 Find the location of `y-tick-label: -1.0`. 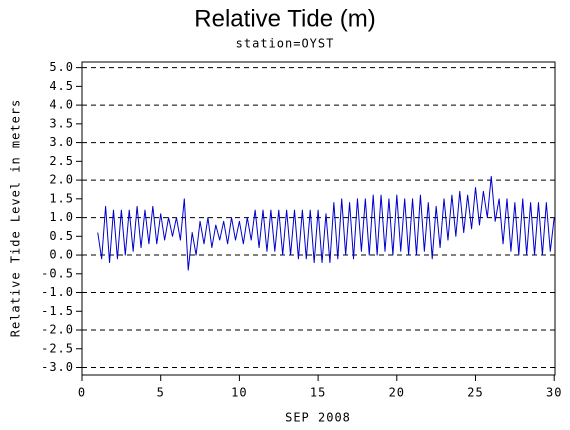

y-tick-label: -1.0 is located at coordinates (57, 292).